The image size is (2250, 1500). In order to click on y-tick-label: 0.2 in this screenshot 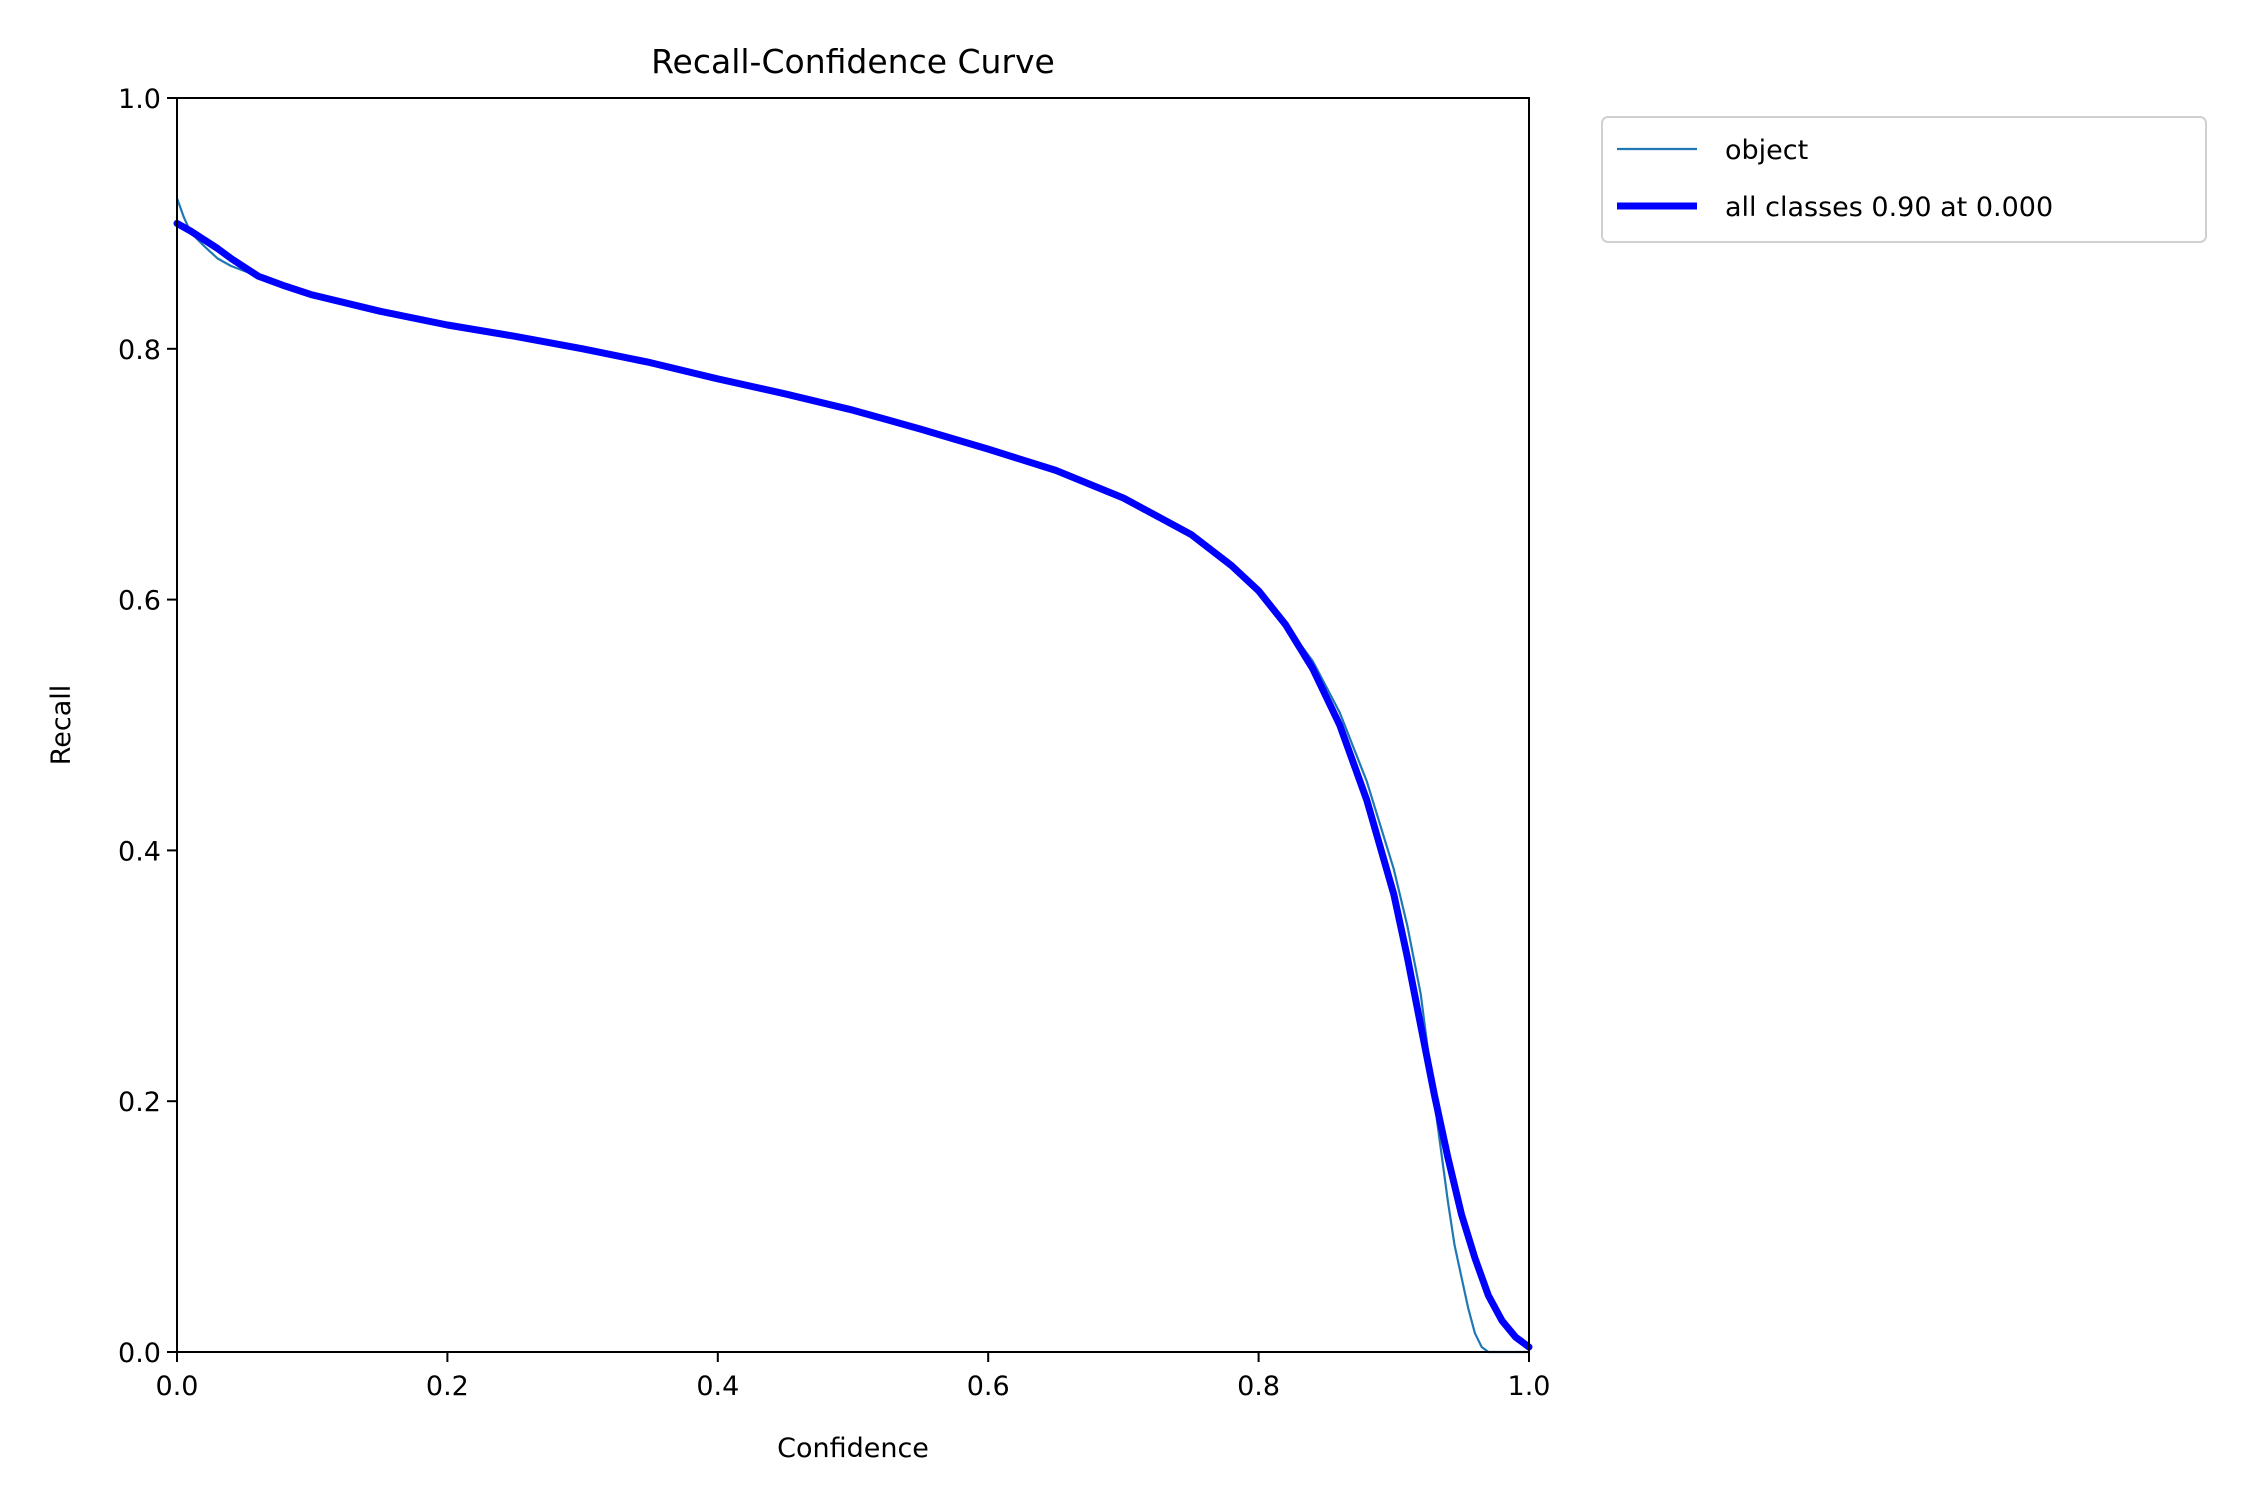, I will do `click(139, 1102)`.